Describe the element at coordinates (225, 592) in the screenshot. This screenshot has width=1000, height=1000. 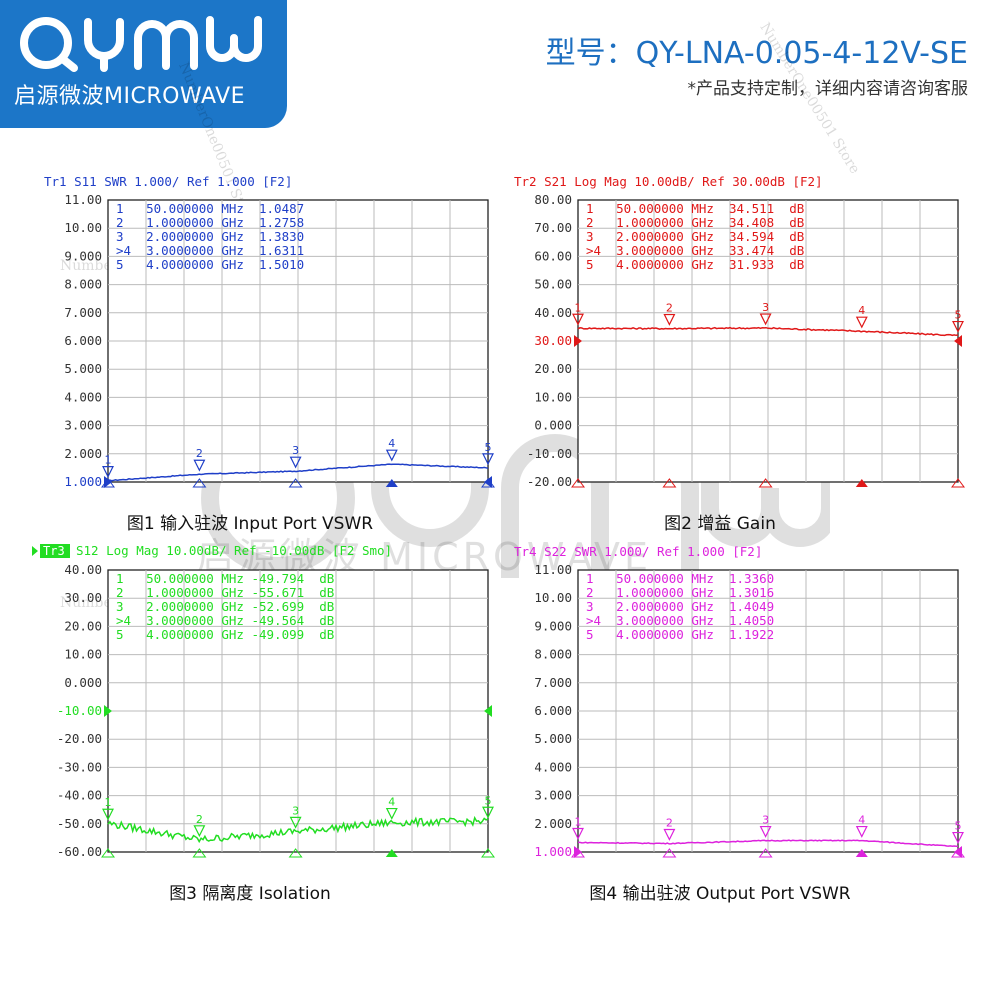
I see `marker-readout: 2 1.0000000 GHz -55.671 dB` at that location.